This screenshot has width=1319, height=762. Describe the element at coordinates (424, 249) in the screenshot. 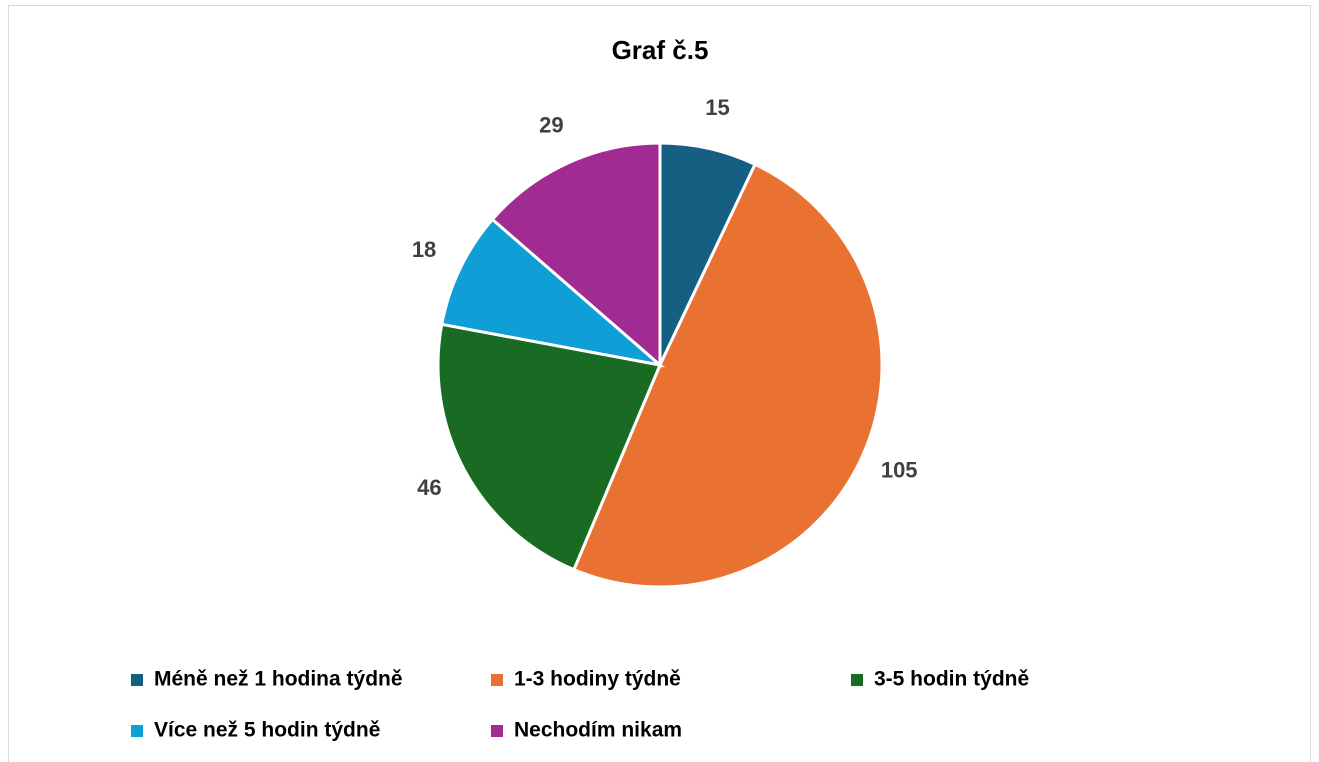

I see `data-label: 18` at that location.